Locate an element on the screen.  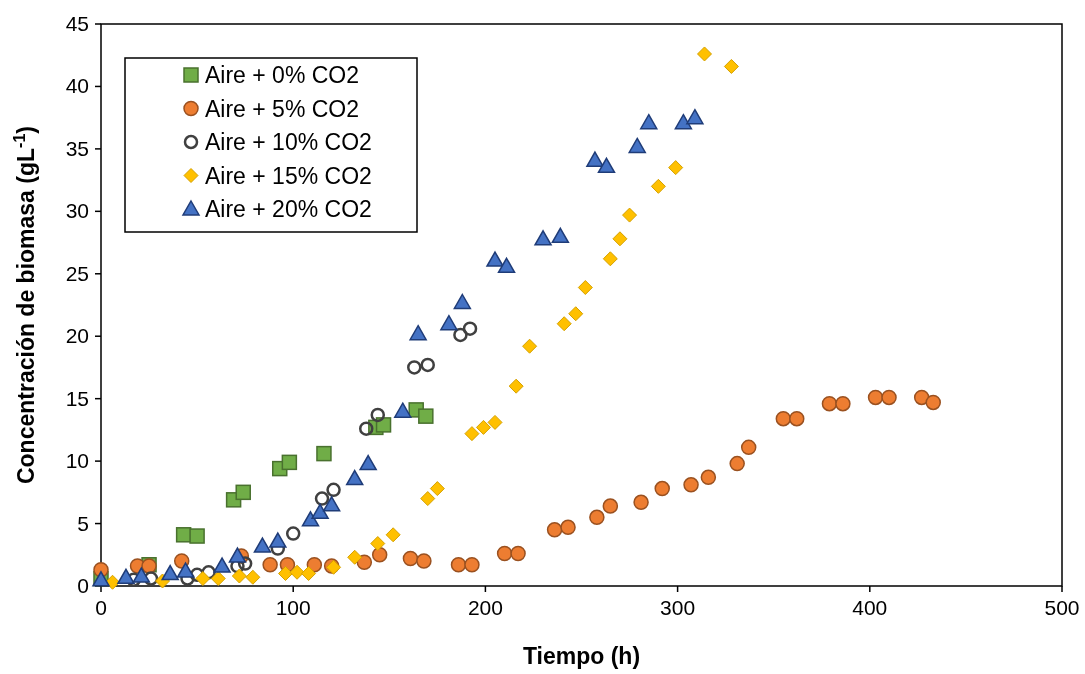
y-tick-label: 10 is located at coordinates (77, 461).